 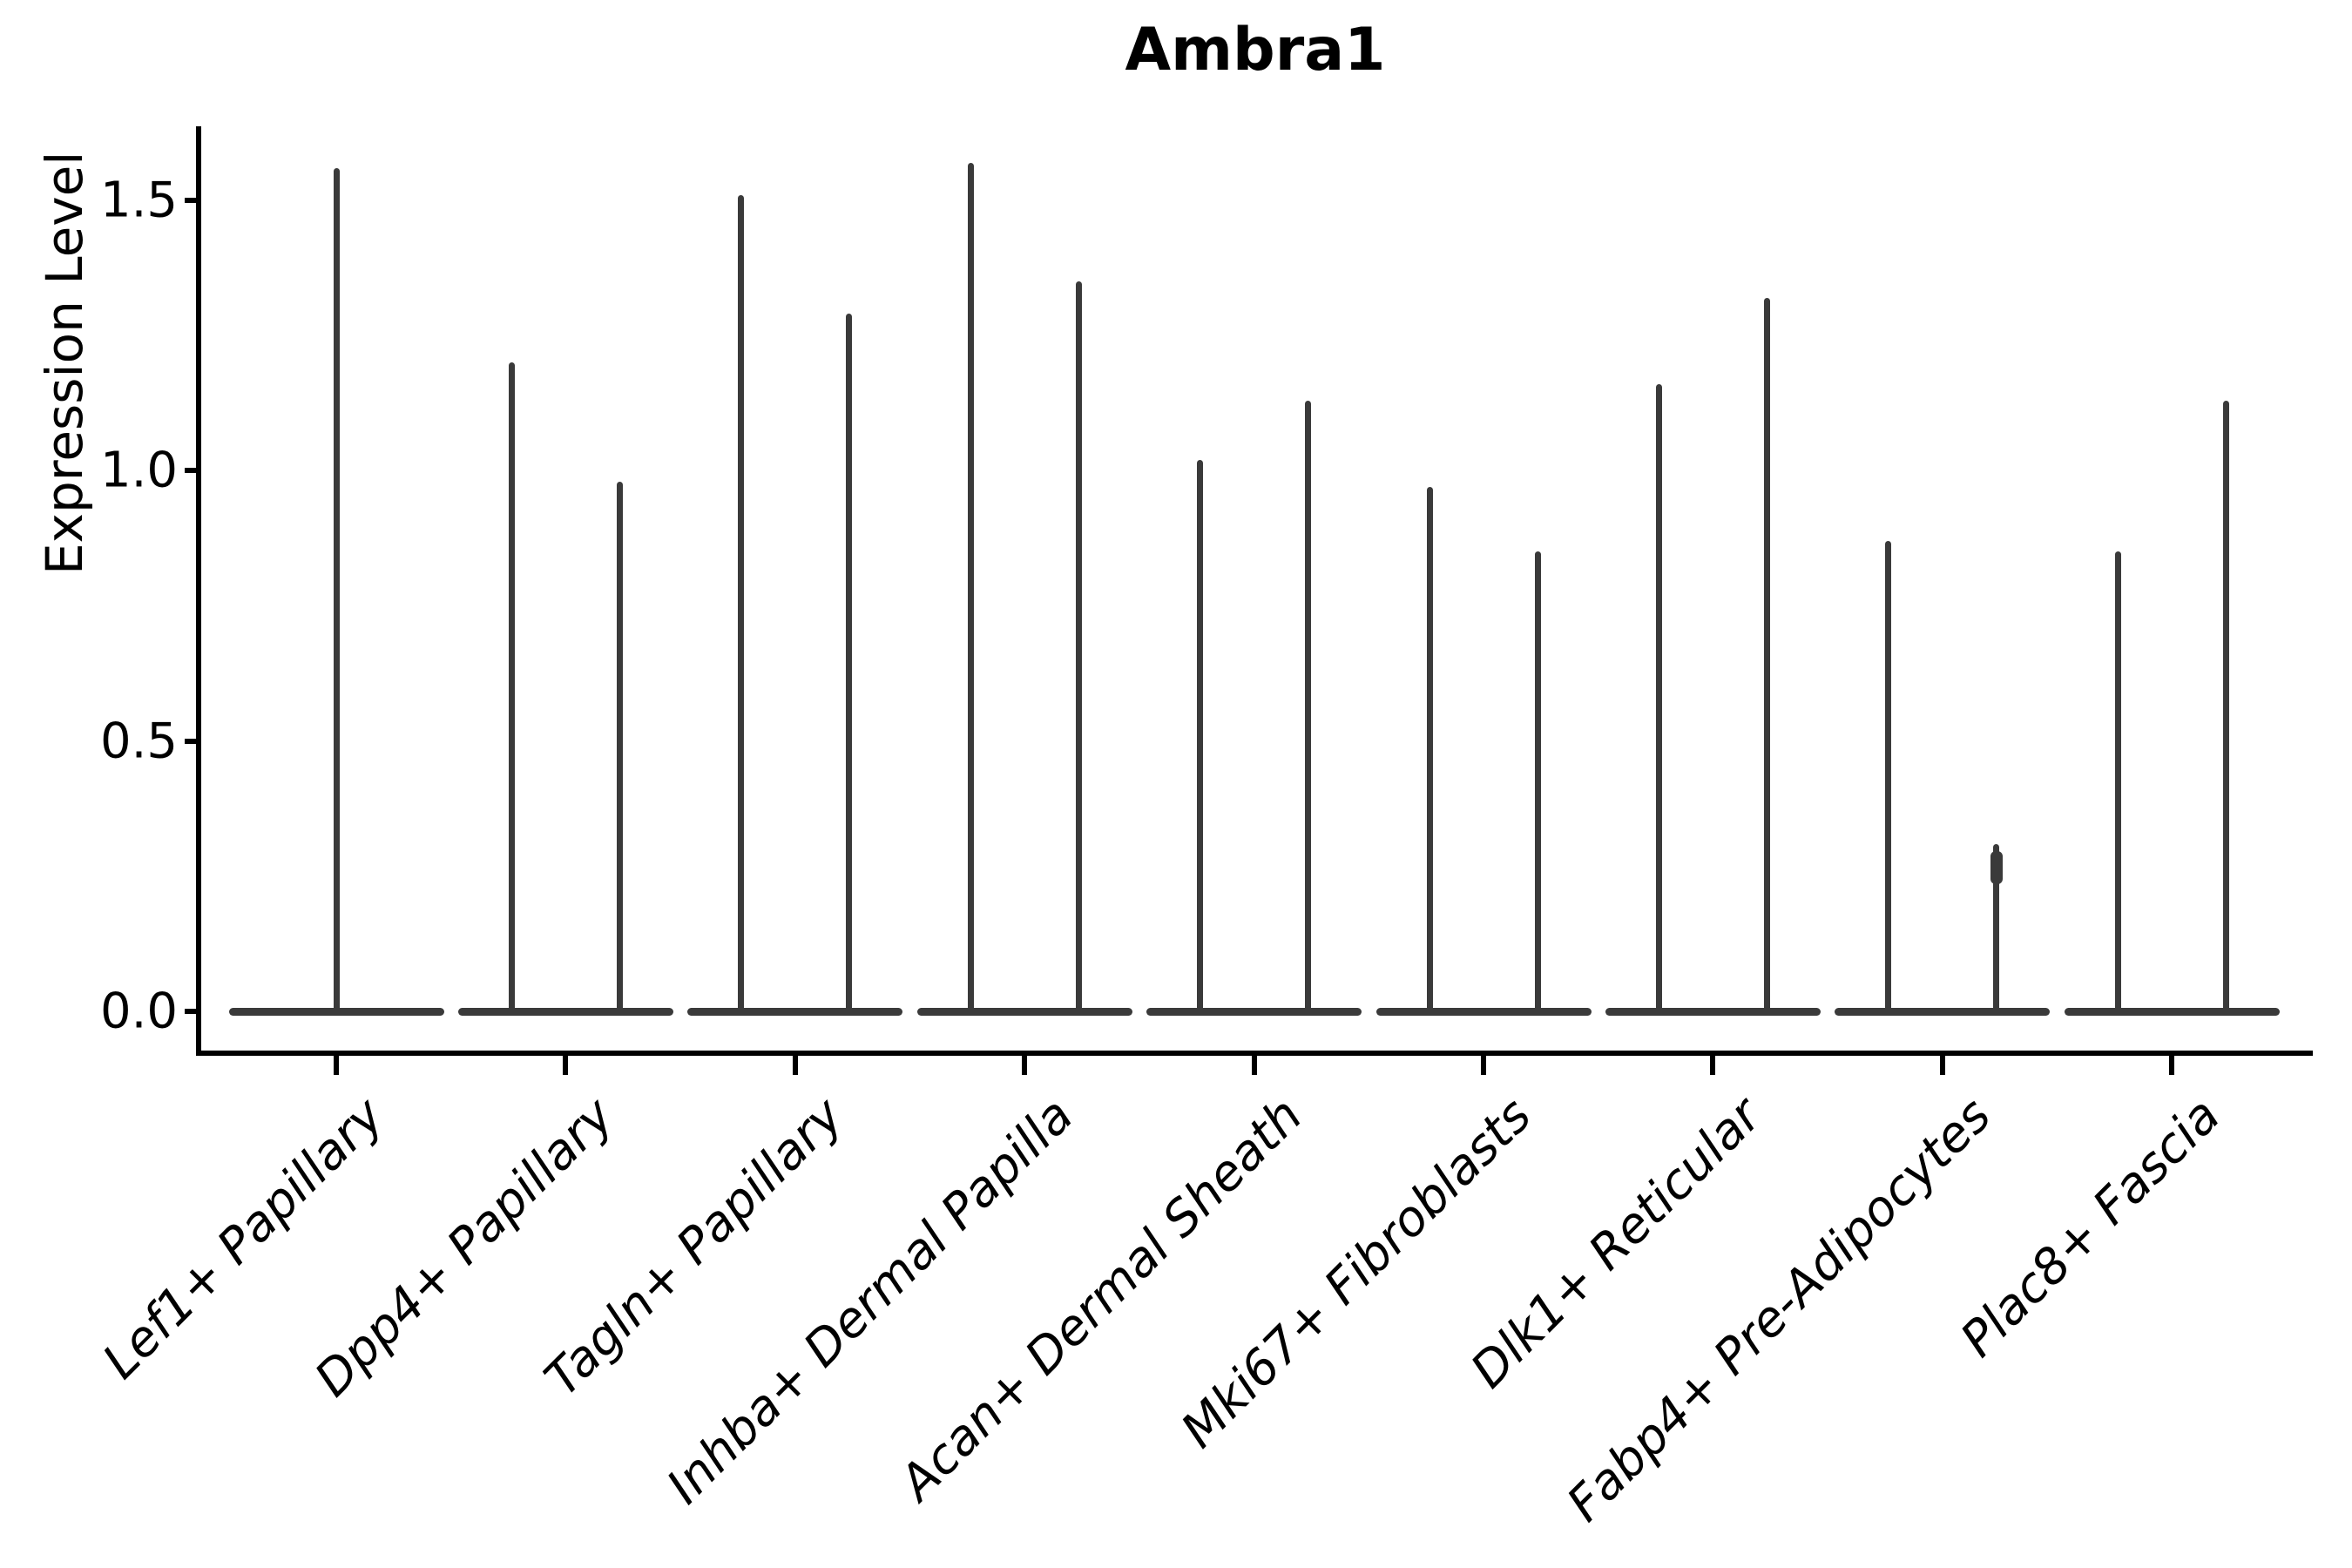 What do you see at coordinates (198, 591) in the screenshot?
I see `y-axis-spine` at bounding box center [198, 591].